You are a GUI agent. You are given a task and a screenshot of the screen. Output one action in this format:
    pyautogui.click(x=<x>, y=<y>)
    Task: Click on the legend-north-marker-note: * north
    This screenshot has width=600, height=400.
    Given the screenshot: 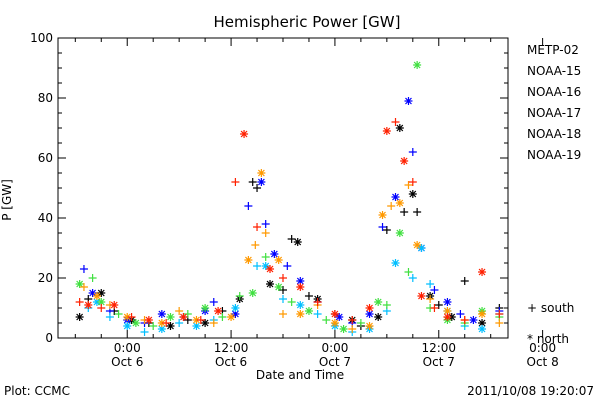 What is the action you would take?
    pyautogui.click(x=548, y=339)
    